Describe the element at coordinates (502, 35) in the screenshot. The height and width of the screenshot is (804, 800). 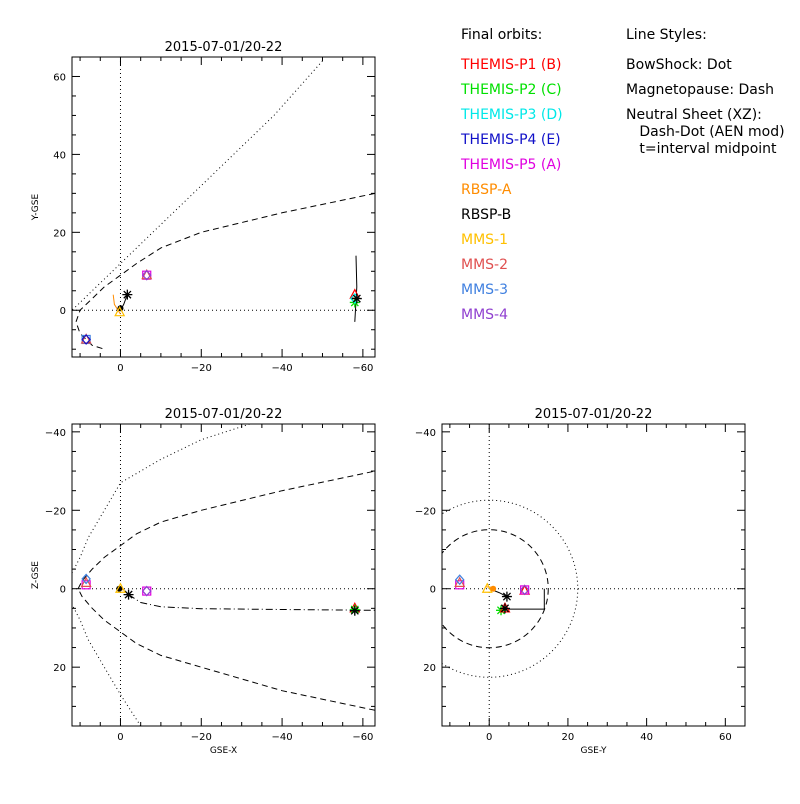
I see `orbits-legend-title: Final orbits:` at that location.